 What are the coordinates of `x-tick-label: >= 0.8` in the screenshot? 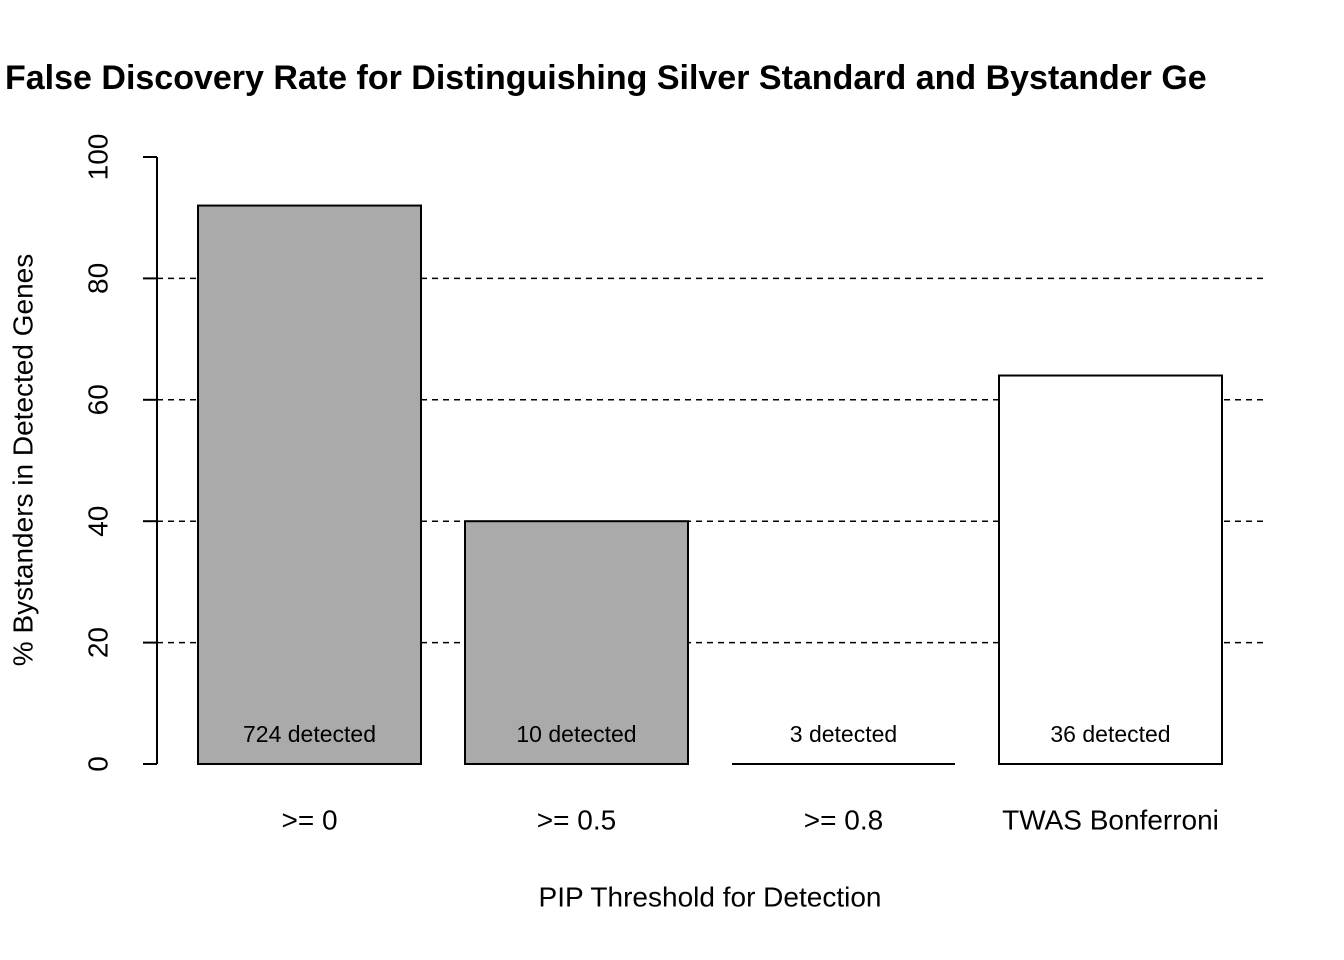 It's located at (843, 819).